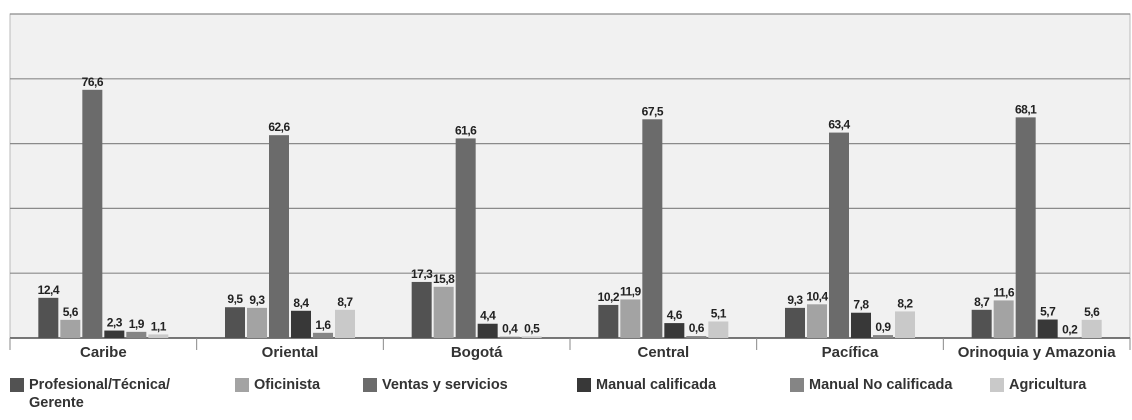 The width and height of the screenshot is (1132, 420). I want to click on legend-label: Manual calificada, so click(656, 385).